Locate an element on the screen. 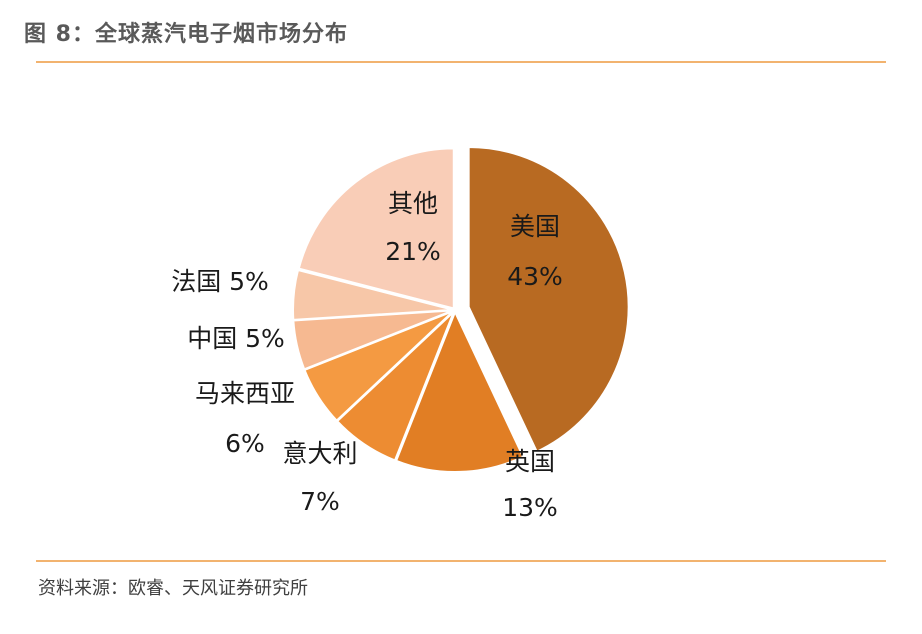 This screenshot has height=634, width=922. figure-title: 图 8：全球蒸汽电子烟市场分布 is located at coordinates (186, 34).